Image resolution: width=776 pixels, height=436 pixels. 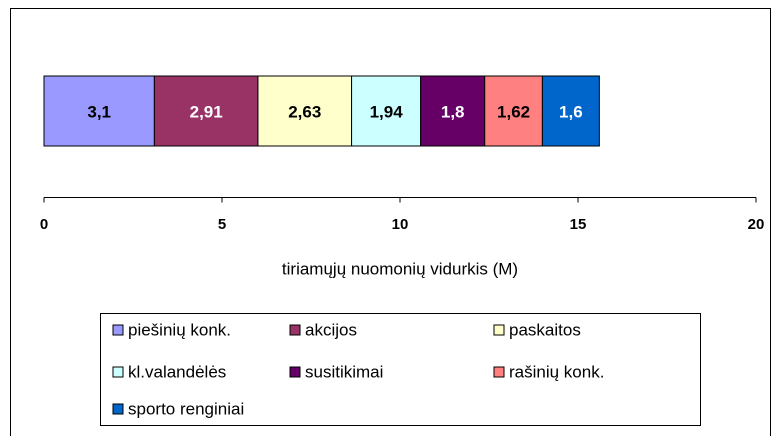 I want to click on x-tick-label: 20, so click(x=756, y=224).